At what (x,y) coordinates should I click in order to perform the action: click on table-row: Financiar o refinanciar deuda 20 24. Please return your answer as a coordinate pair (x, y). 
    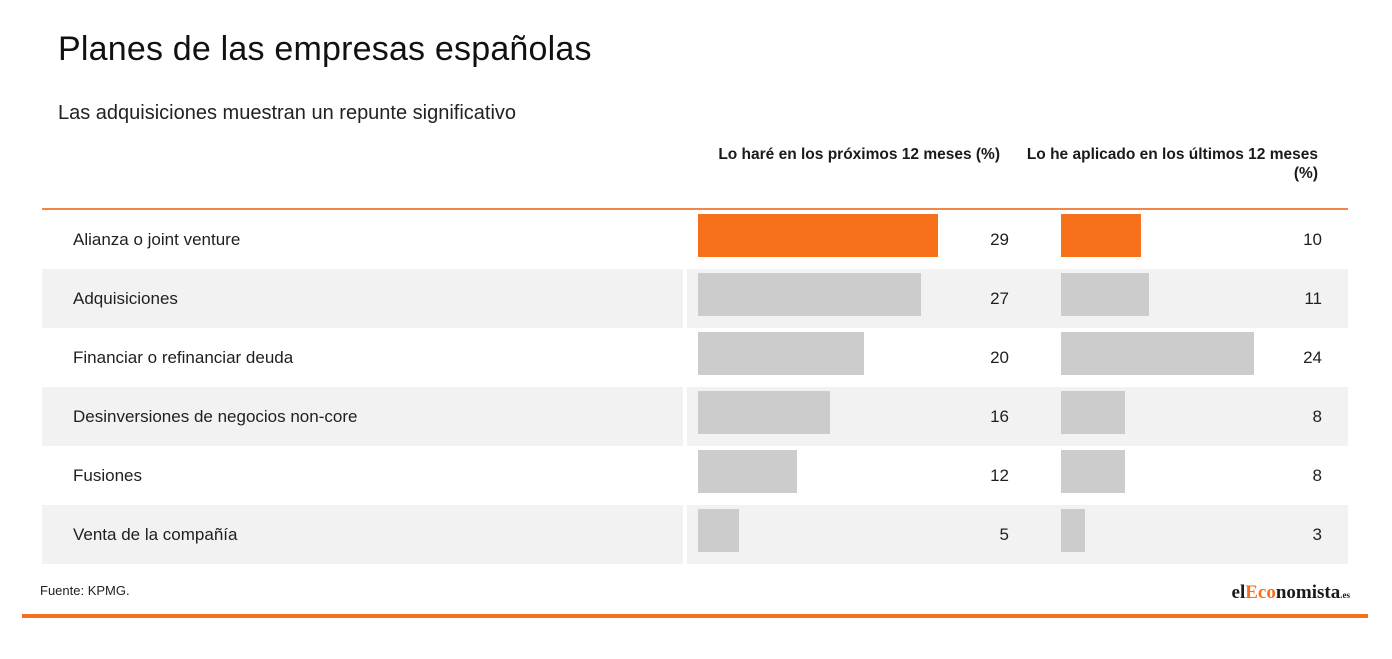
    Looking at the image, I should click on (695, 357).